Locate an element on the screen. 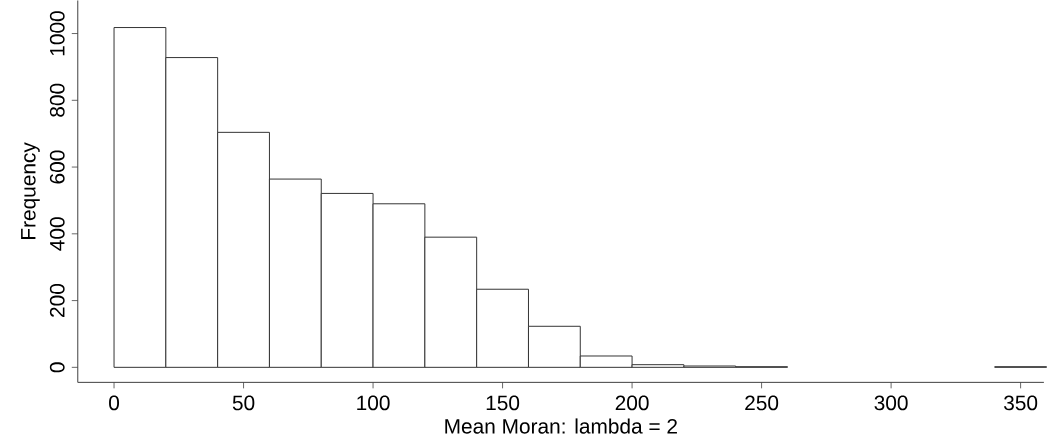 This screenshot has height=447, width=1047. y-tick-label: 0 is located at coordinates (57, 367).